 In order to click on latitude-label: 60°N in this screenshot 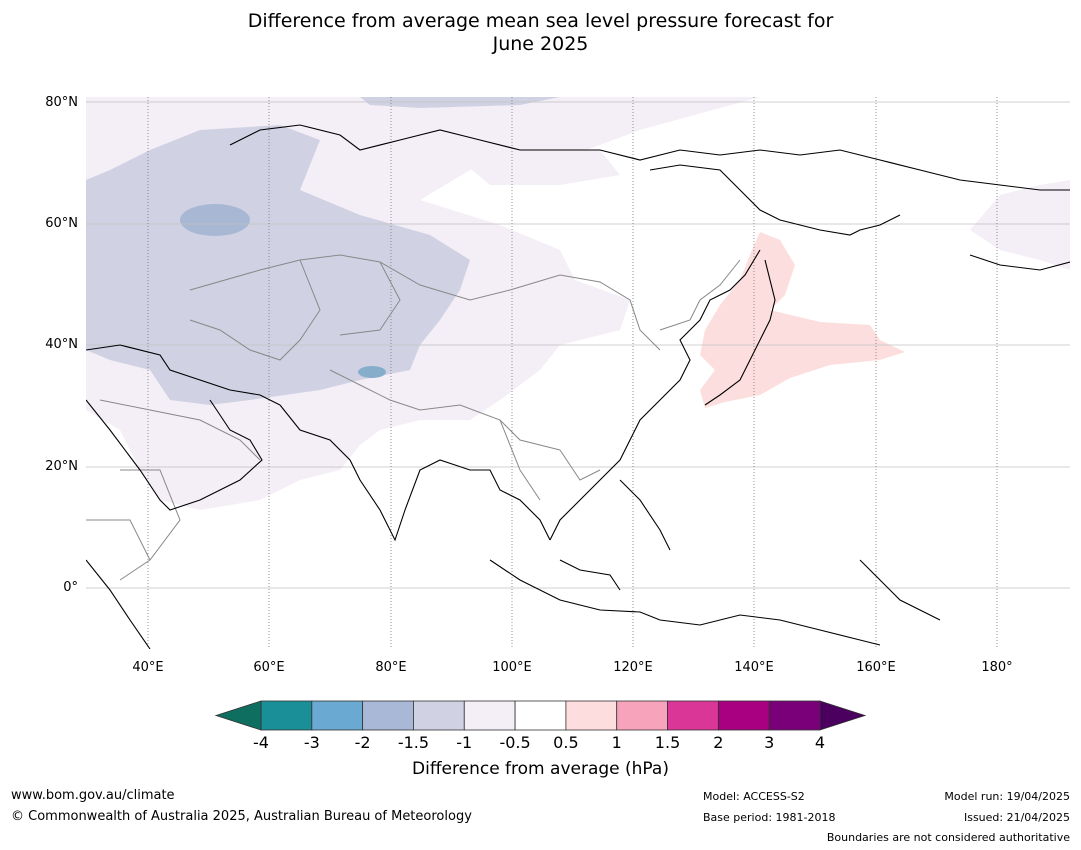, I will do `click(61, 223)`.